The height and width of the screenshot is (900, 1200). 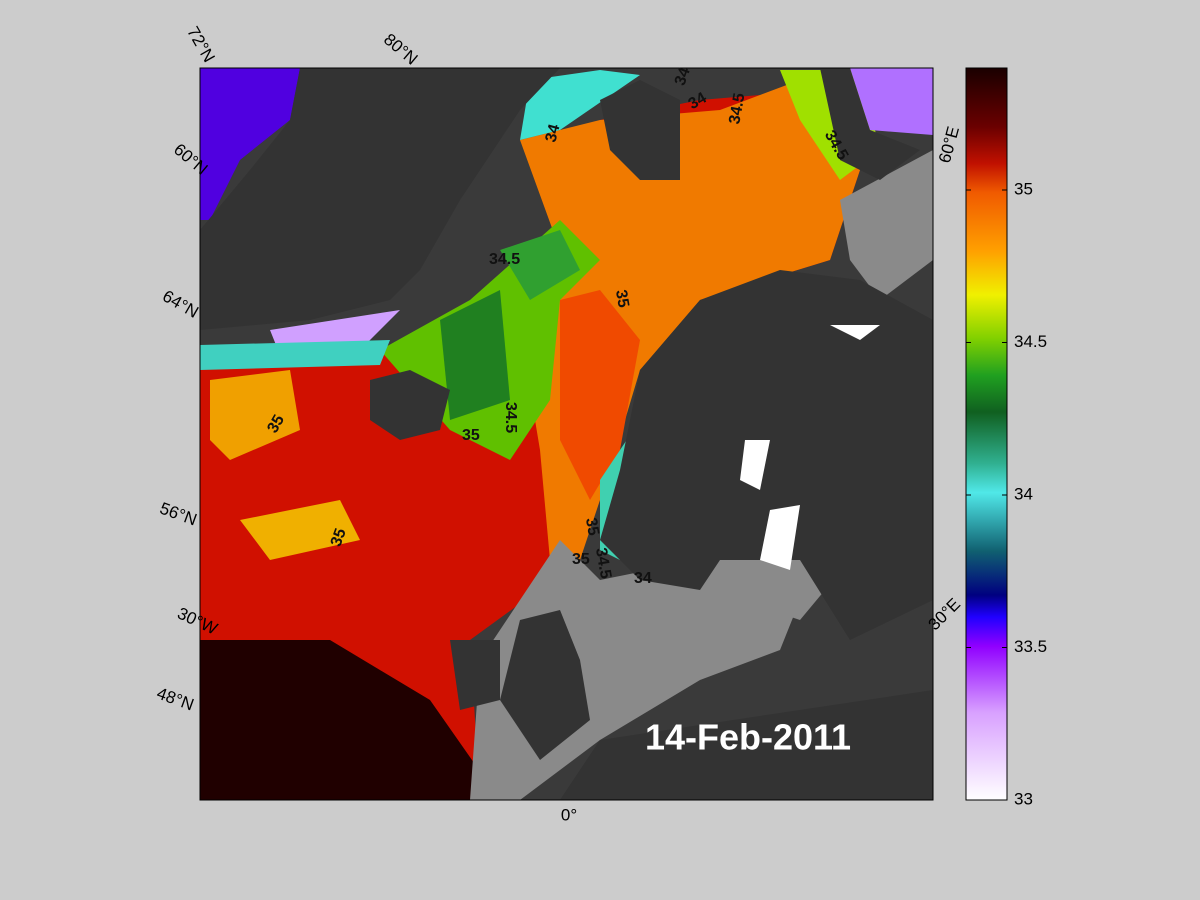 I want to click on ocean-deep-red, so click(x=350, y=720).